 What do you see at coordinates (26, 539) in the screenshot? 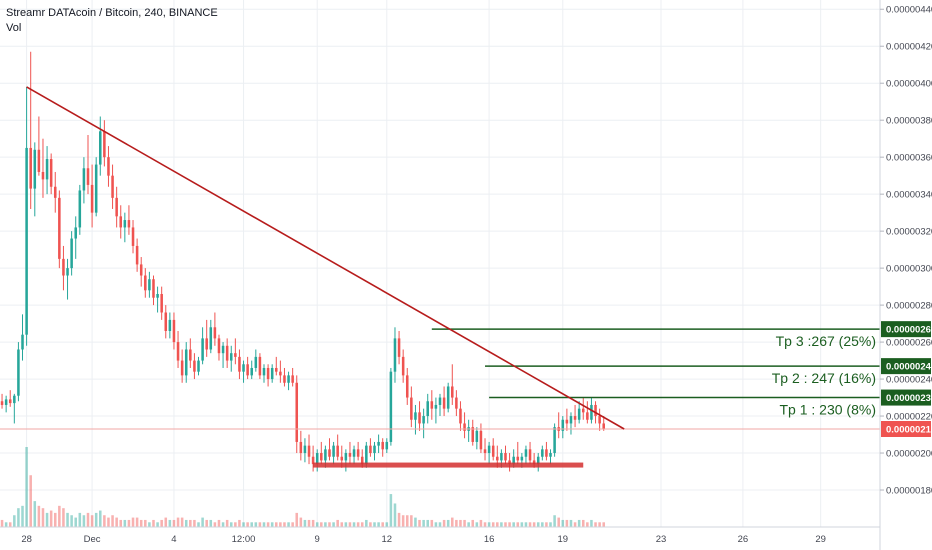
I see `time-tick-label: 28` at bounding box center [26, 539].